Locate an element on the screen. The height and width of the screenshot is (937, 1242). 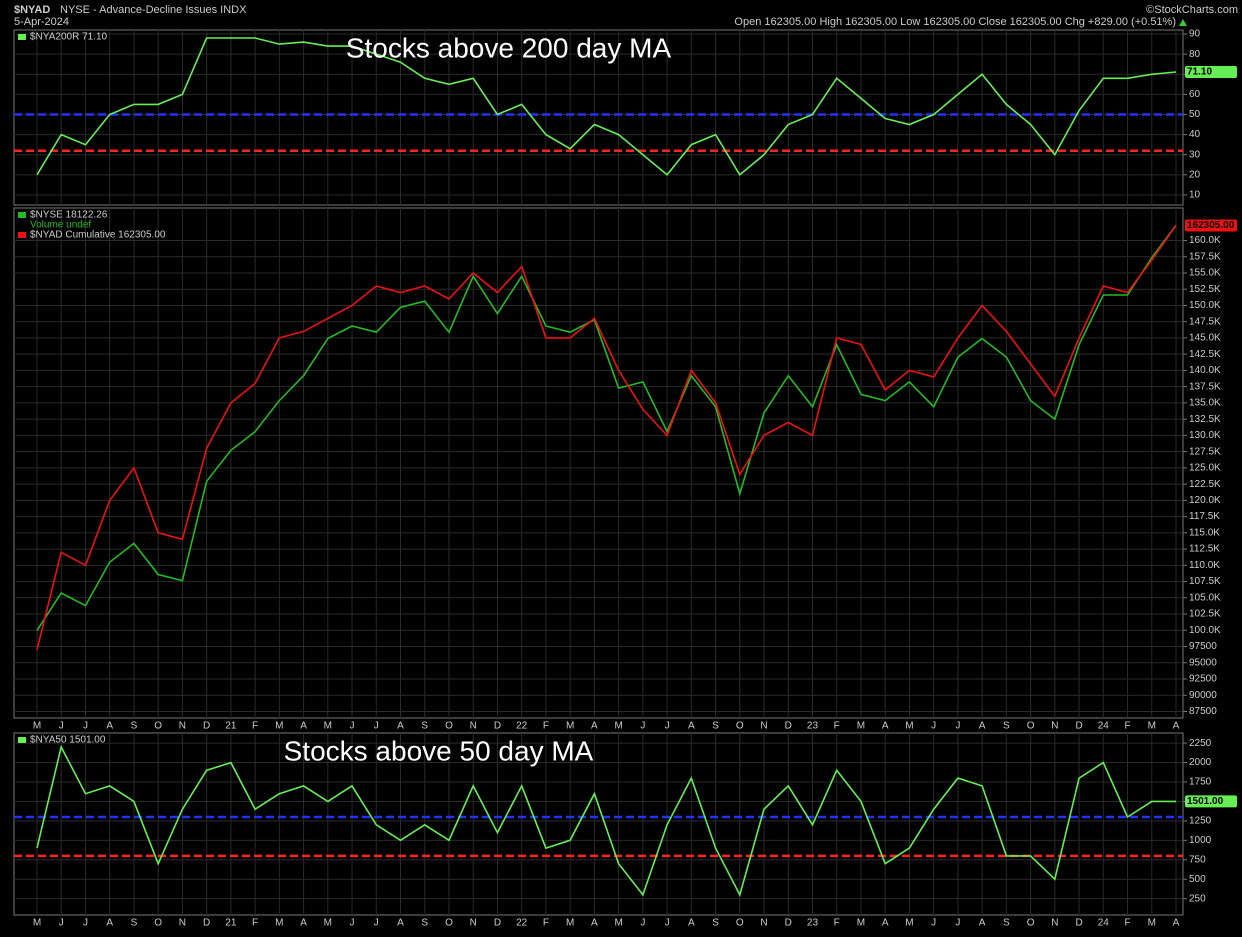
y-tick-label: 102.5K is located at coordinates (1205, 614).